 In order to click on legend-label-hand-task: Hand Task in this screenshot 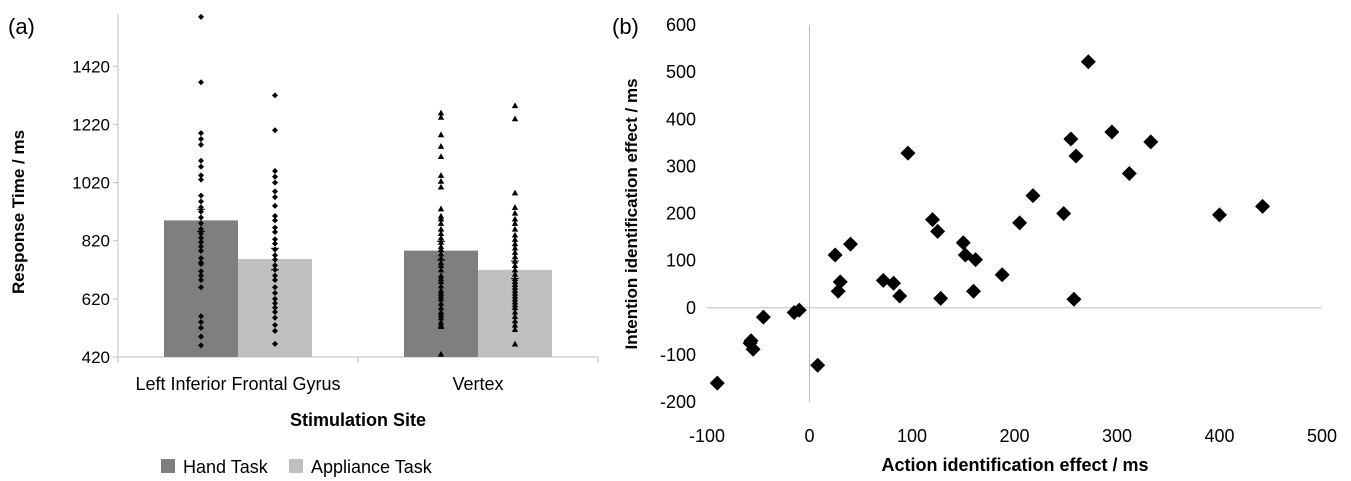, I will do `click(226, 467)`.